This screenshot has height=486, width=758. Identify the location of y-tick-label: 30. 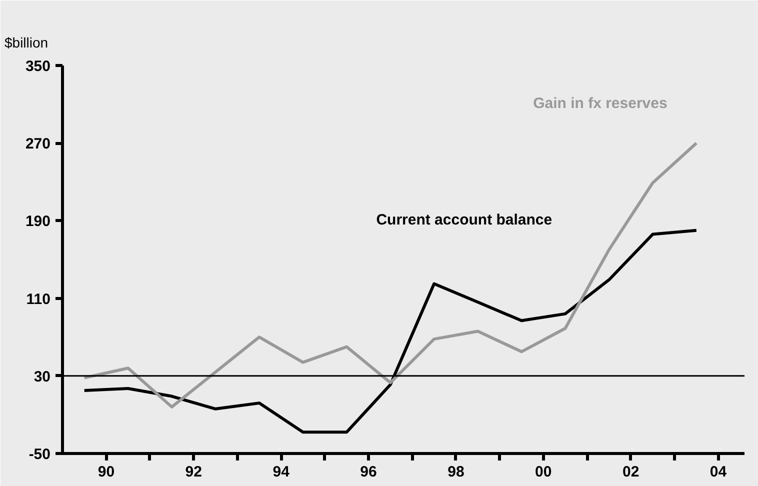
(42, 377).